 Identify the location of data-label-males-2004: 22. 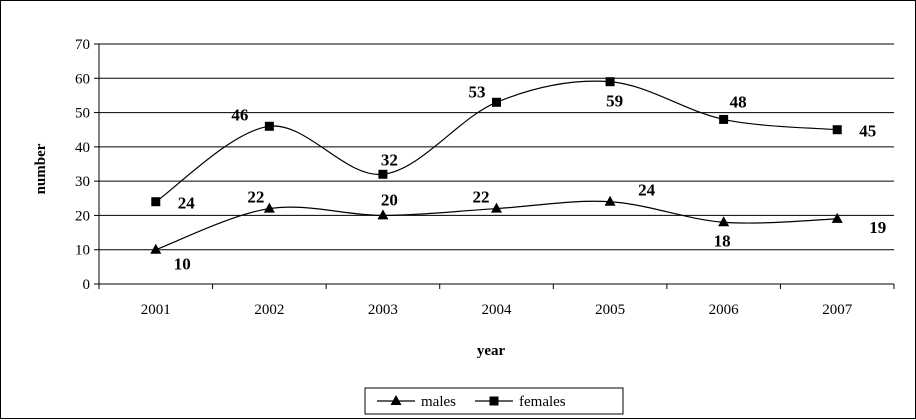
(481, 197).